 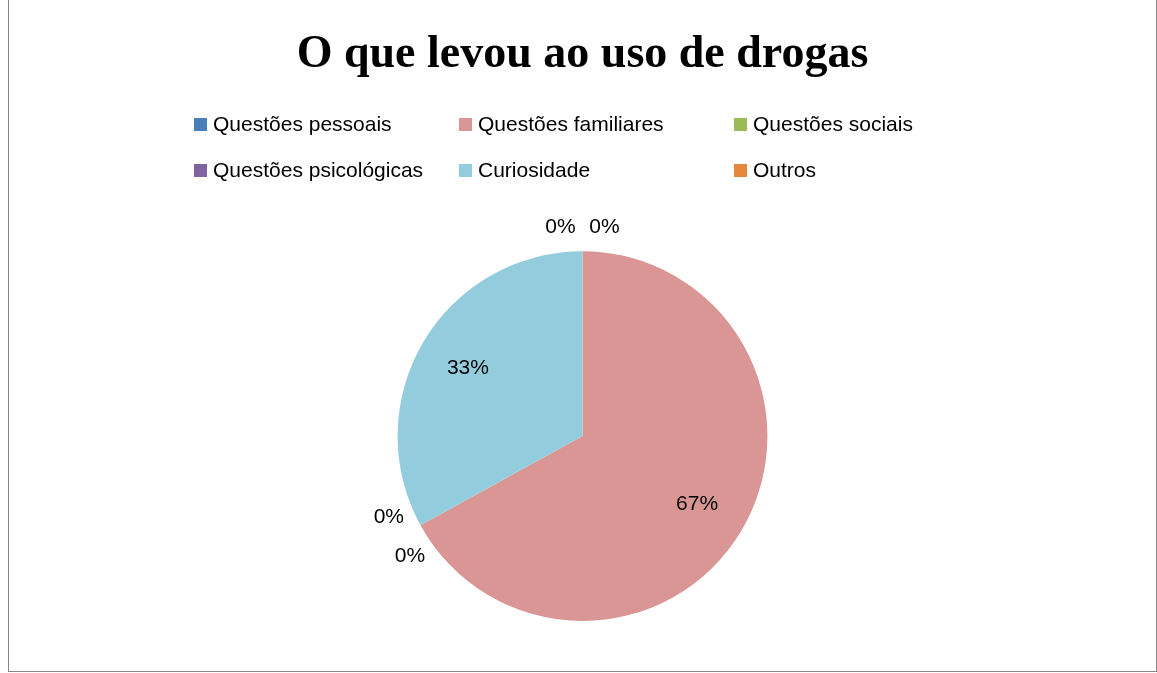 What do you see at coordinates (833, 124) in the screenshot?
I see `legend-label: Questões sociais` at bounding box center [833, 124].